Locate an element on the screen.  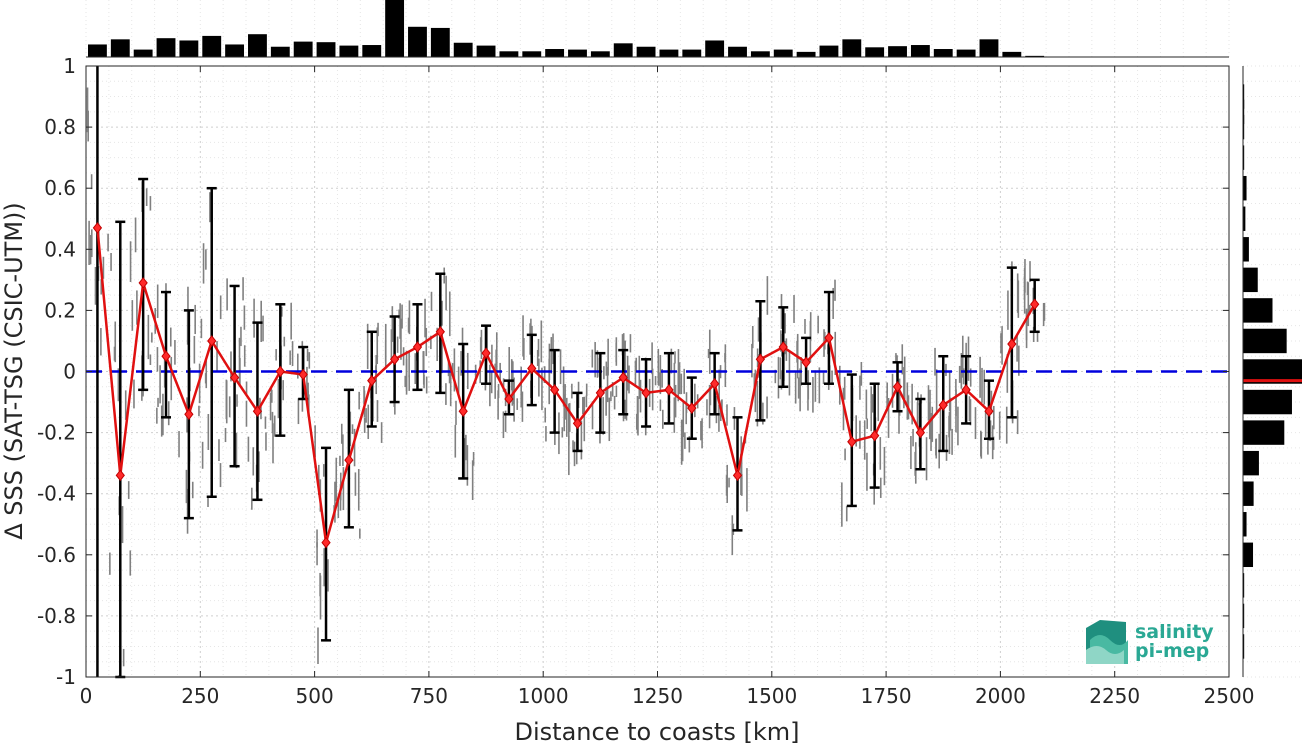
x-tick-label: 0 is located at coordinates (86, 696).